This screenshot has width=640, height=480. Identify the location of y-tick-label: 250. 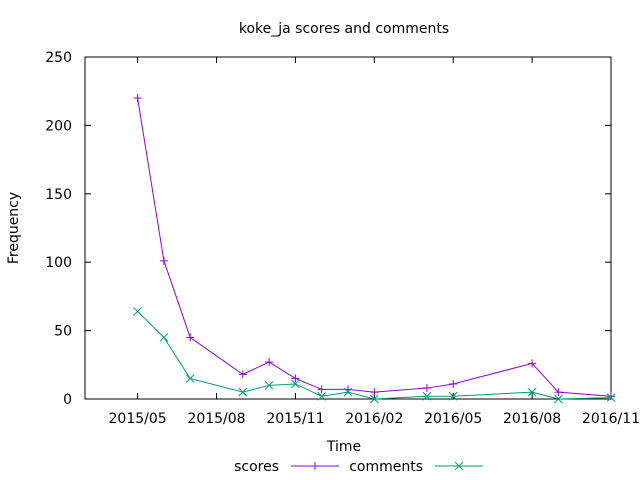
(58, 58).